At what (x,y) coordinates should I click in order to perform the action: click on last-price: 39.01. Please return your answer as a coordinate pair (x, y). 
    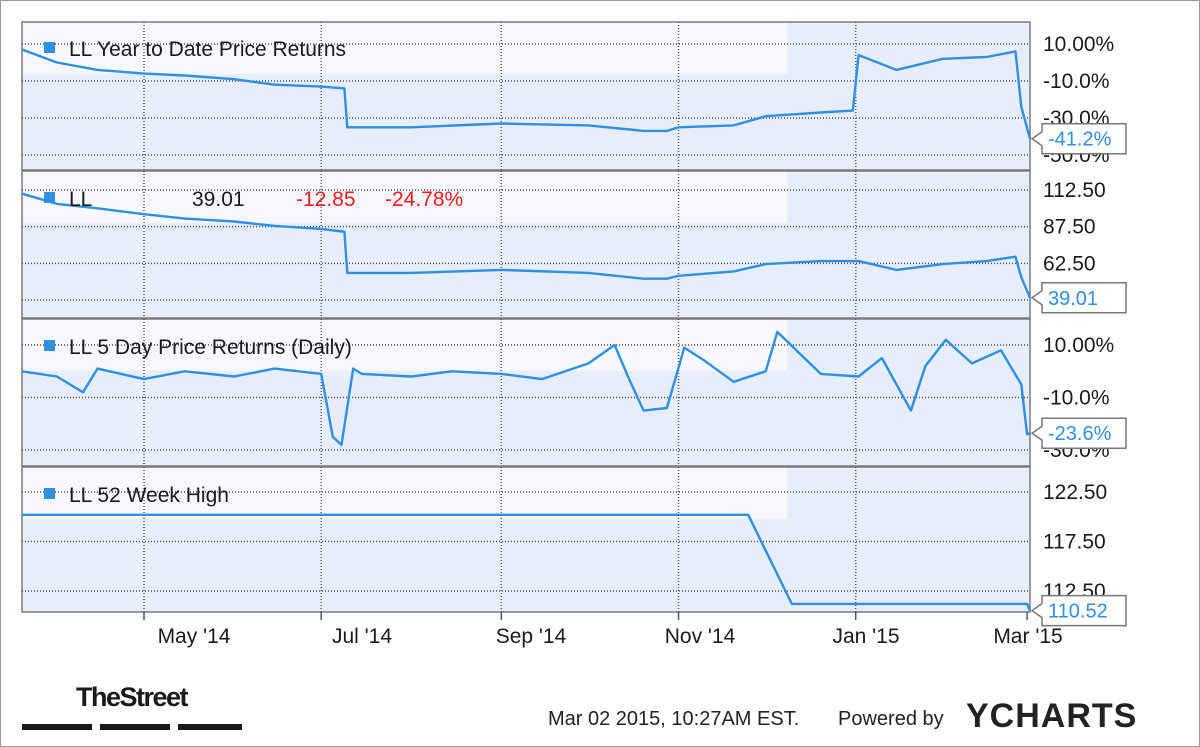
    Looking at the image, I should click on (218, 199).